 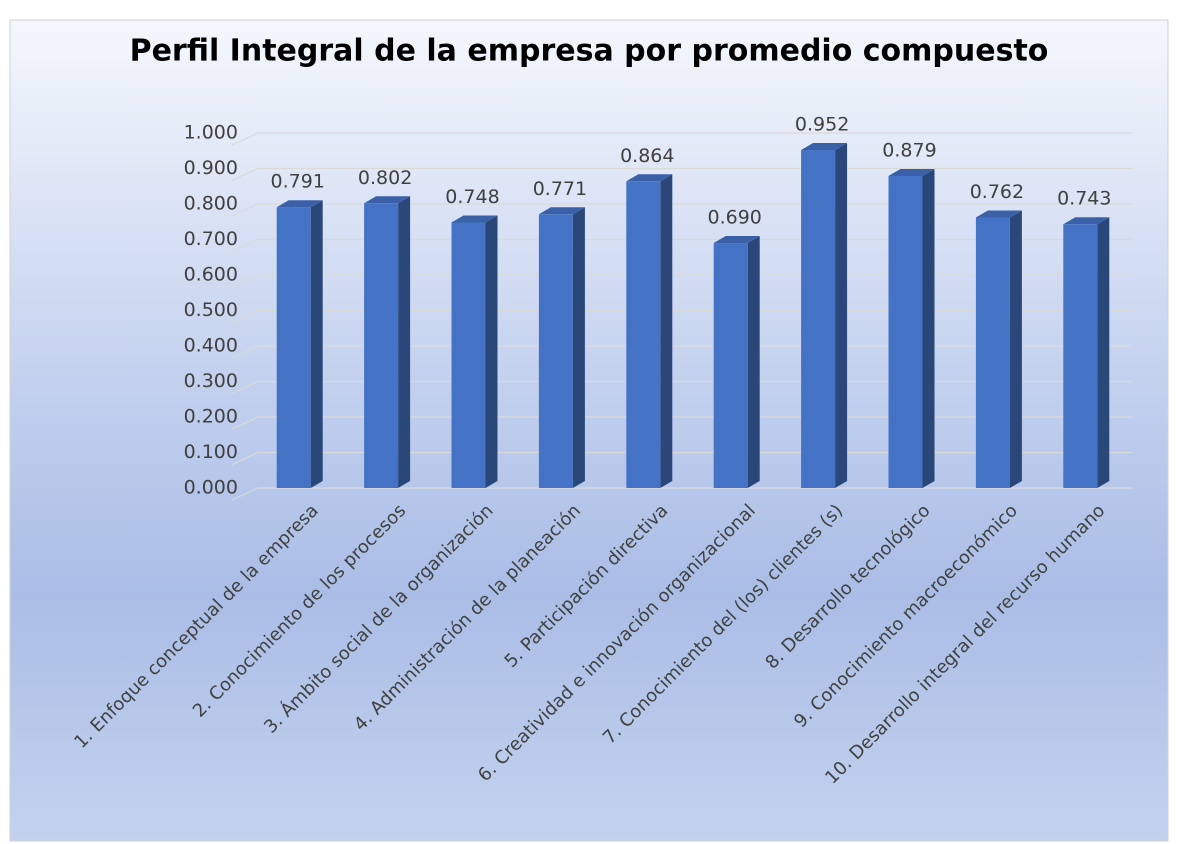 I want to click on data-label: 0.748, so click(x=472, y=197).